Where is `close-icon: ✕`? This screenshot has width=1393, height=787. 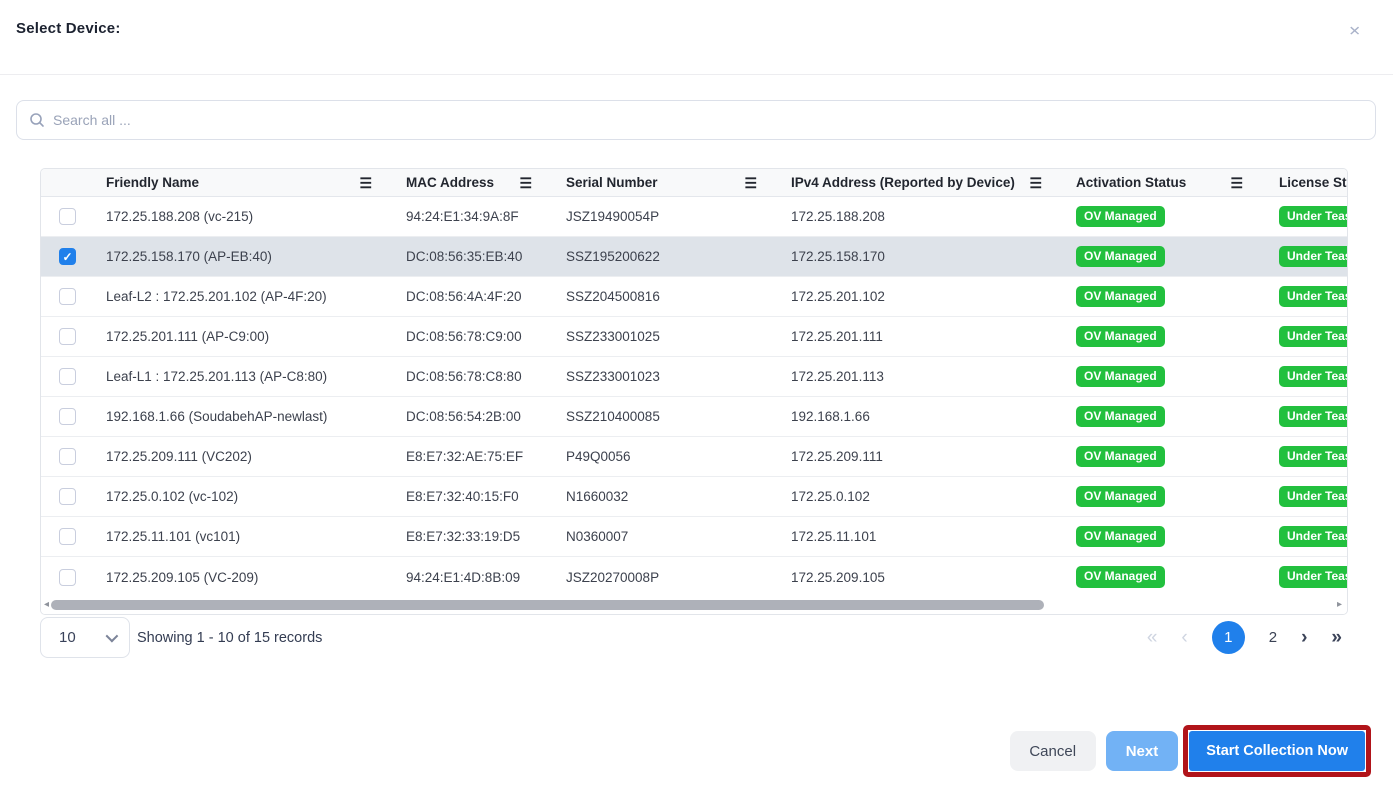 close-icon: ✕ is located at coordinates (1354, 31).